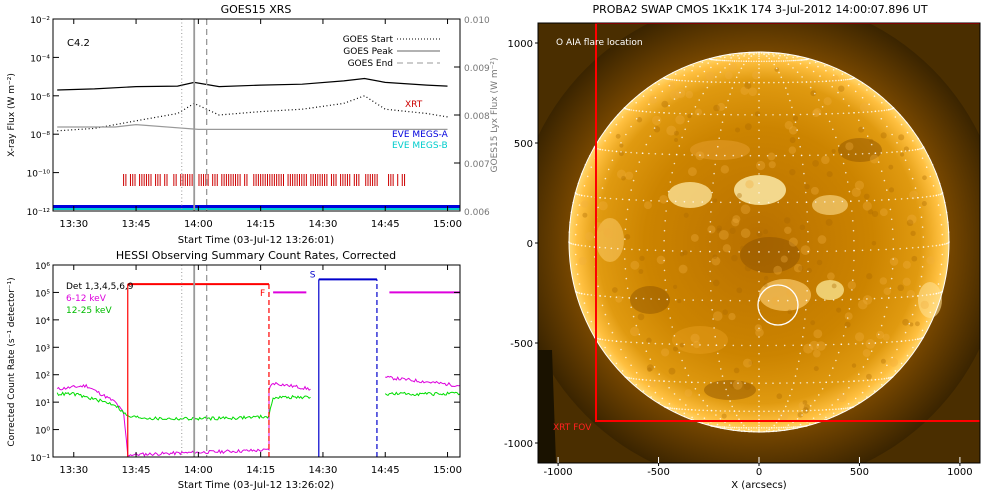 The image size is (1000, 500). What do you see at coordinates (256, 485) in the screenshot?
I see `hessi-xlabel: Start Time (03-Jul-12 13:26:02)` at bounding box center [256, 485].